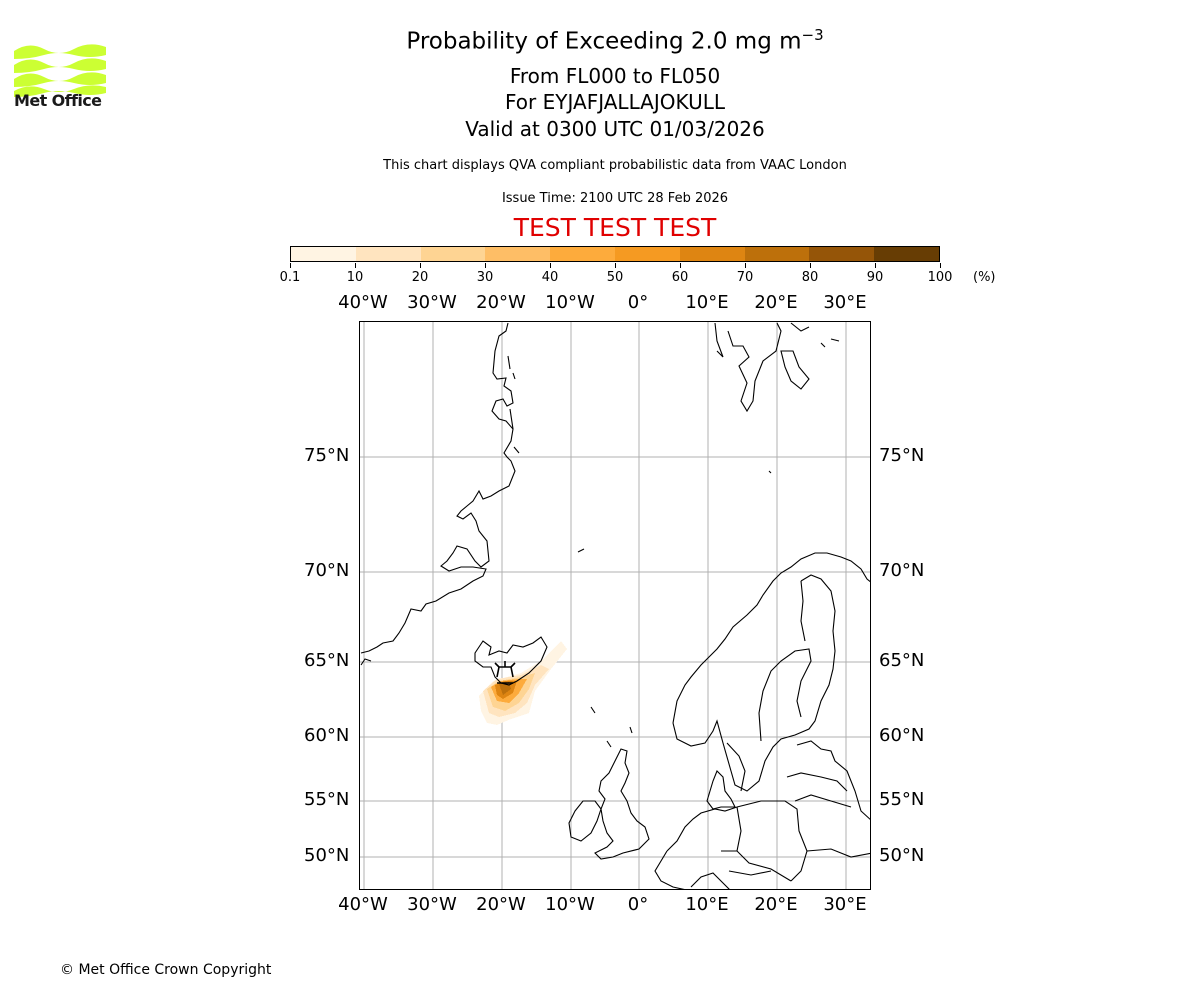 The height and width of the screenshot is (1000, 1200). Describe the element at coordinates (60, 70) in the screenshot. I see `met-office-logo-icon` at that location.